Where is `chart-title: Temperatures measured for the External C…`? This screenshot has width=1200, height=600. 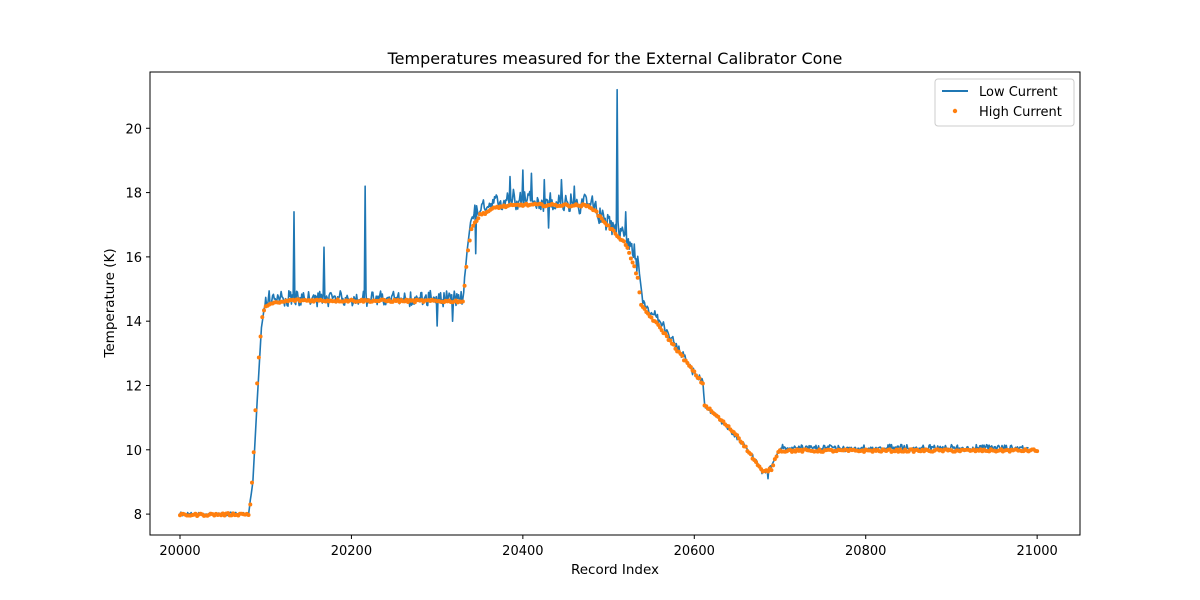
chart-title: Temperatures measured for the External C… is located at coordinates (615, 58).